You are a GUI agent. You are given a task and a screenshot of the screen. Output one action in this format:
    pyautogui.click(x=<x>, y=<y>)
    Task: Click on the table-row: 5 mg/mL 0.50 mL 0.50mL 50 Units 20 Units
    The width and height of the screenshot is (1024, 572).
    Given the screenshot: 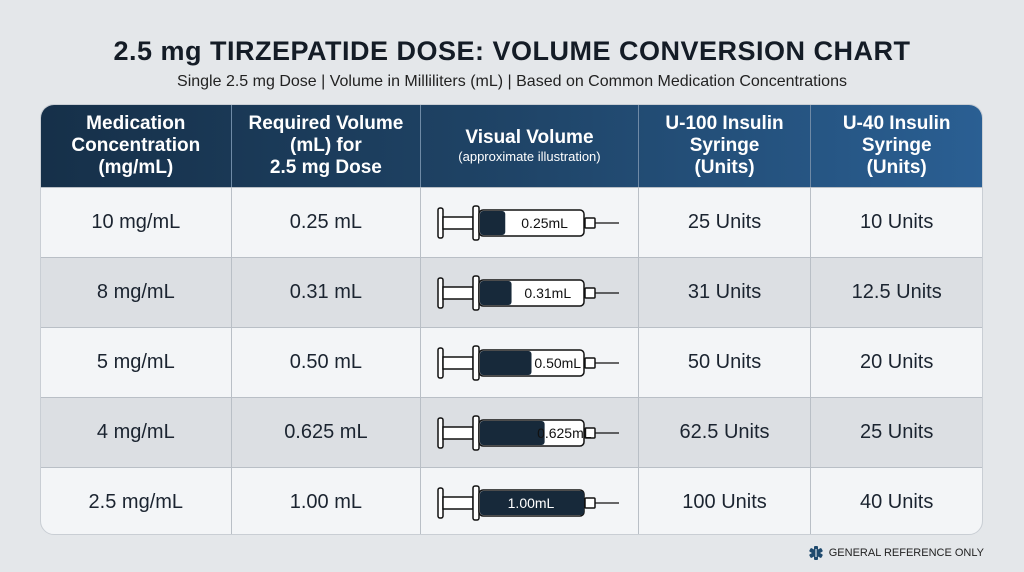 What is the action you would take?
    pyautogui.click(x=511, y=362)
    